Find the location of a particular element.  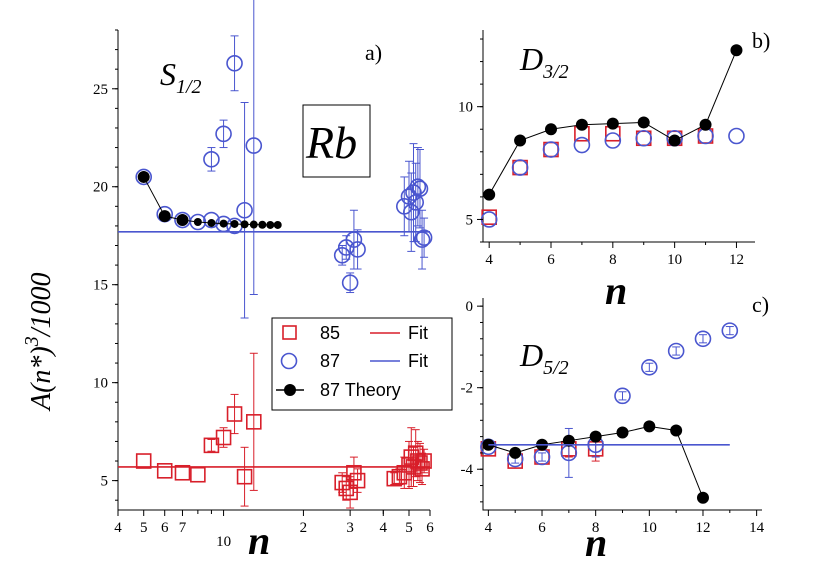

panel-c-y-tick-label: -4 is located at coordinates (467, 470).